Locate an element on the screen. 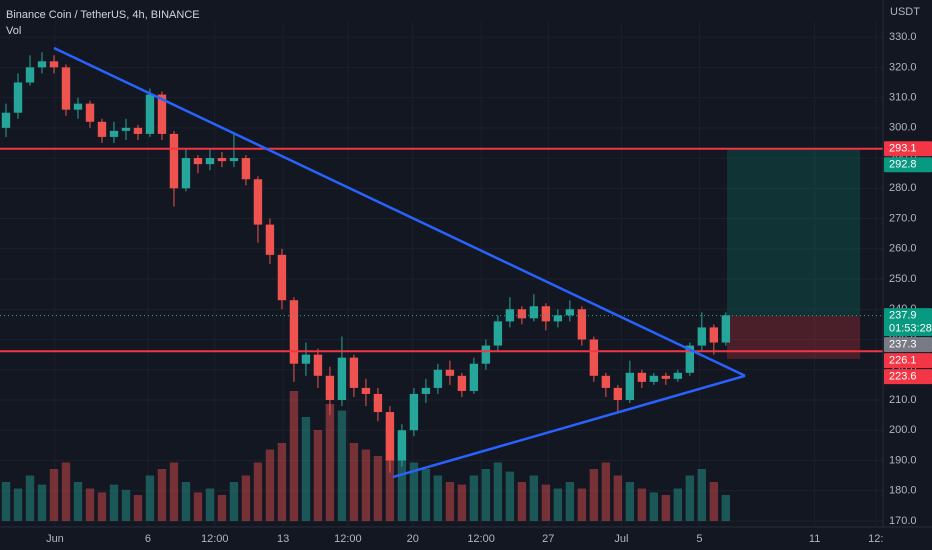 Image resolution: width=932 pixels, height=550 pixels. y-tick-label: 190.0 is located at coordinates (903, 460).